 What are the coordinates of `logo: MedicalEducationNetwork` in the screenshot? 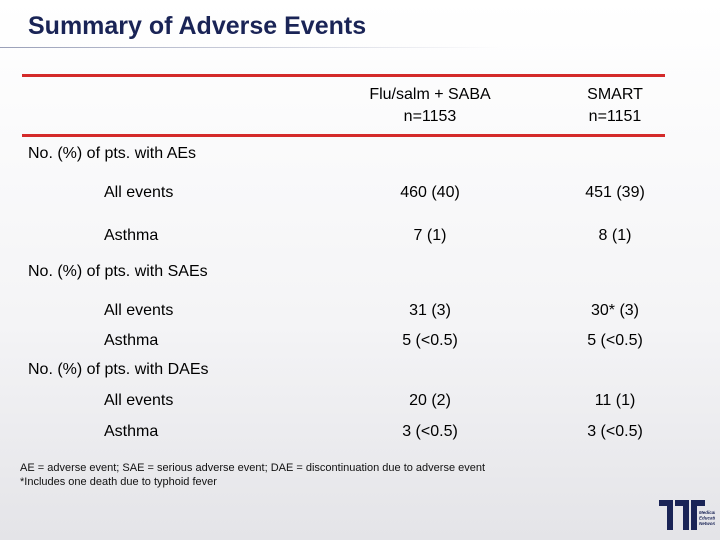 It's located at (687, 515).